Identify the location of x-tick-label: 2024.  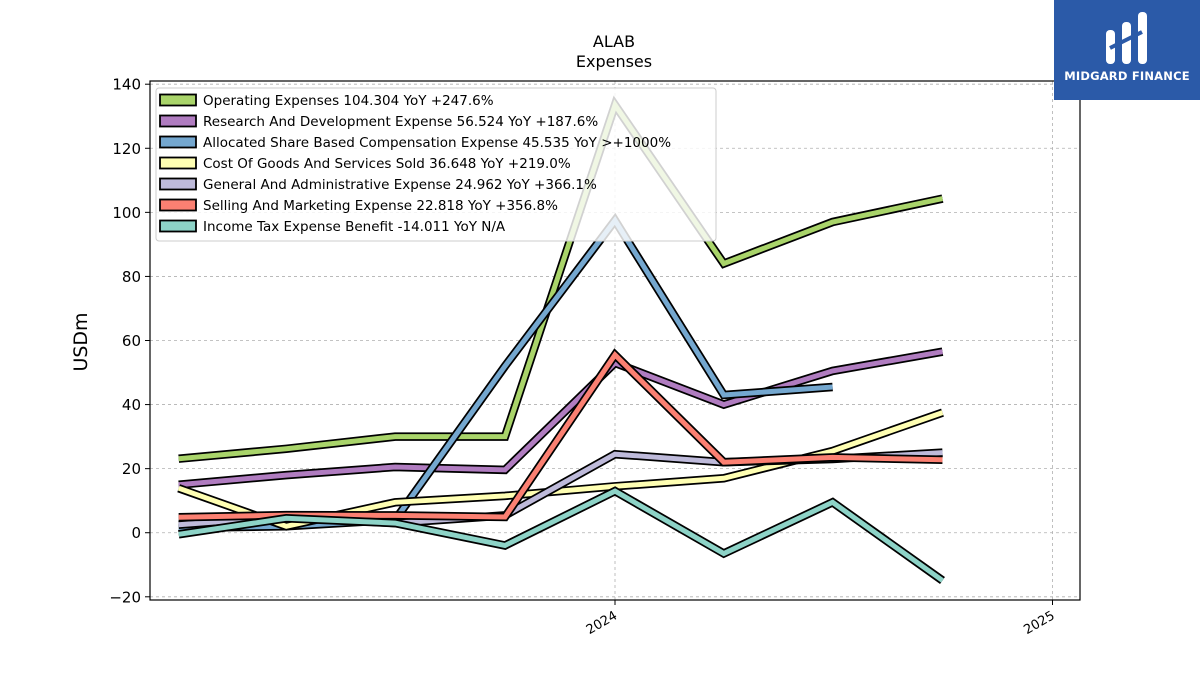
(602, 623).